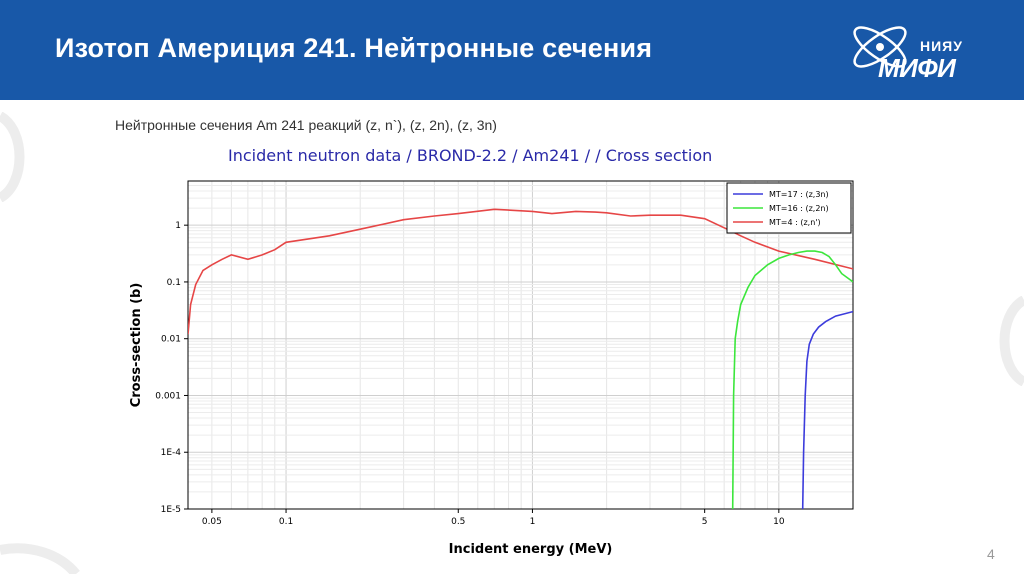 The height and width of the screenshot is (574, 1024). I want to click on logo-text-main: МИФИ, so click(917, 68).